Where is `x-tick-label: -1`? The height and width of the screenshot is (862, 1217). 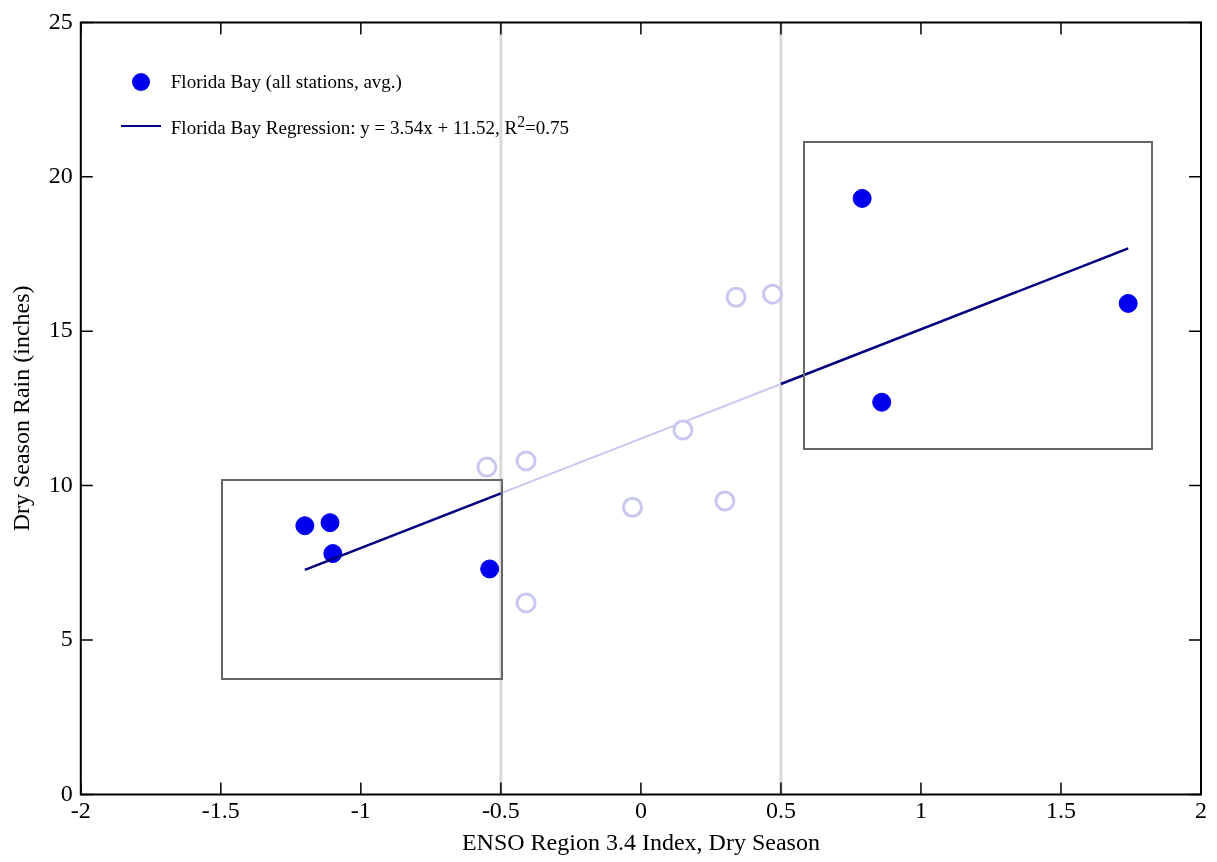 x-tick-label: -1 is located at coordinates (360, 810).